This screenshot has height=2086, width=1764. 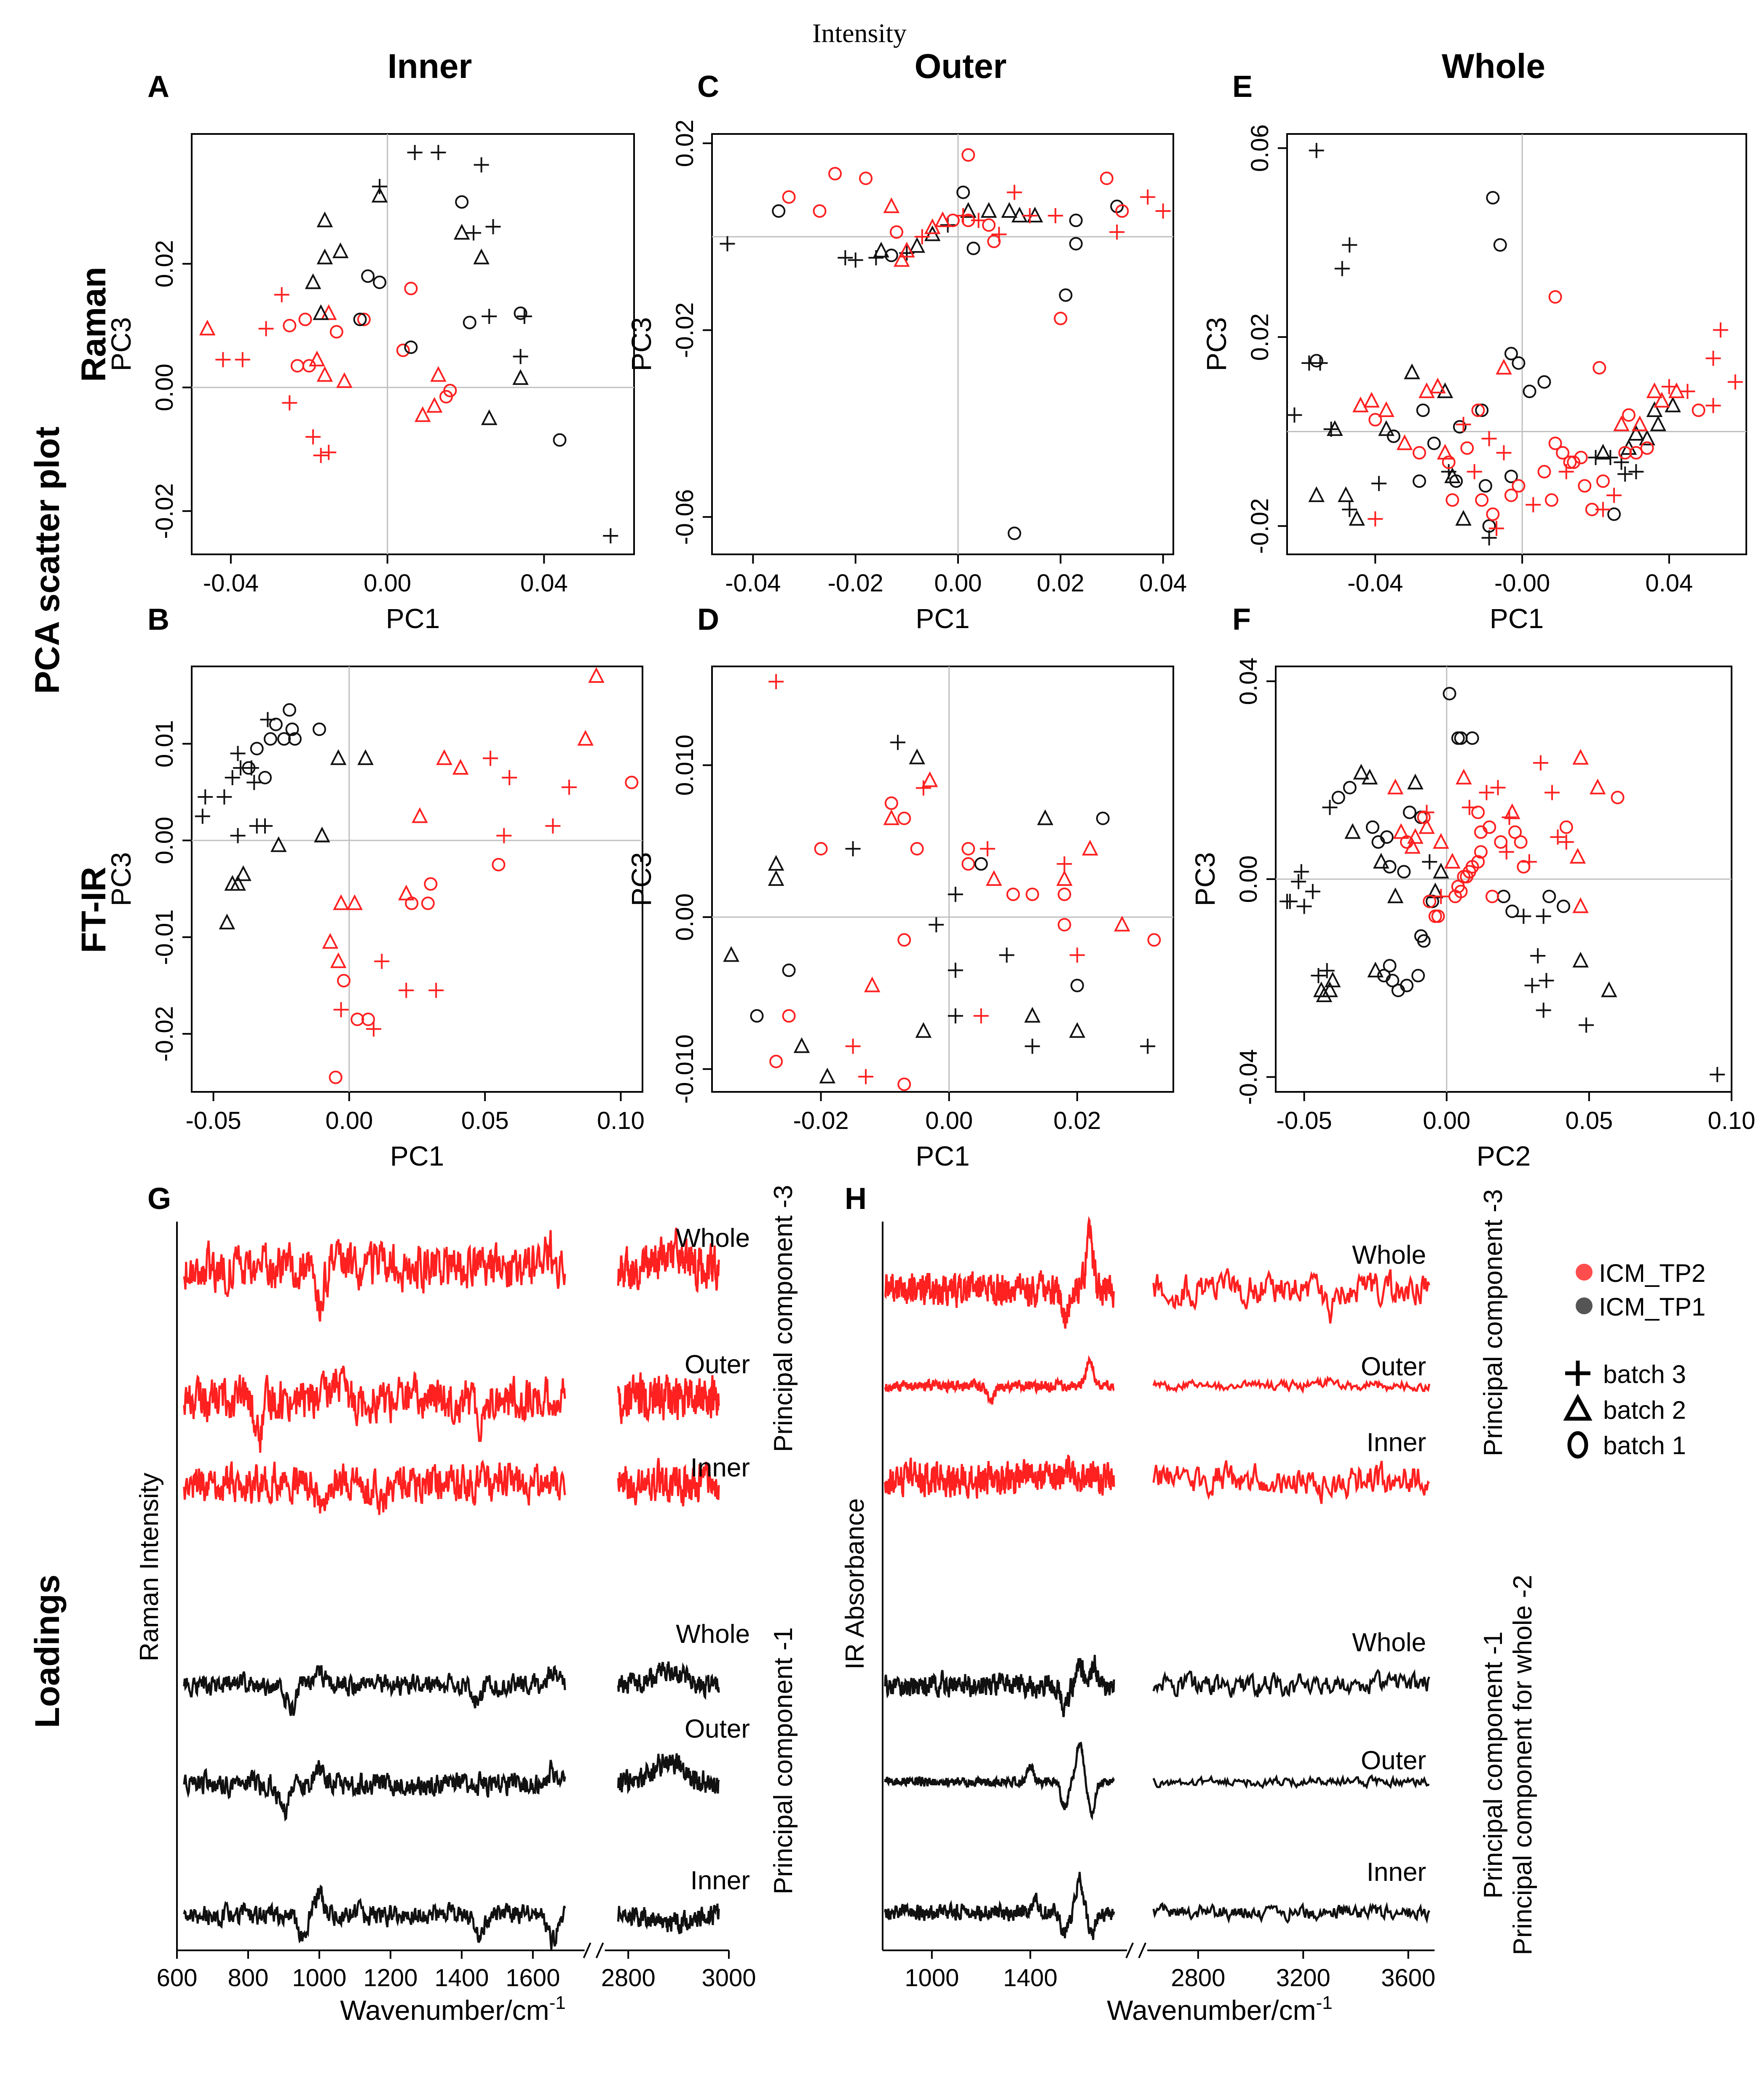 What do you see at coordinates (47, 1651) in the screenshot?
I see `section-title-loadings: Loadings` at bounding box center [47, 1651].